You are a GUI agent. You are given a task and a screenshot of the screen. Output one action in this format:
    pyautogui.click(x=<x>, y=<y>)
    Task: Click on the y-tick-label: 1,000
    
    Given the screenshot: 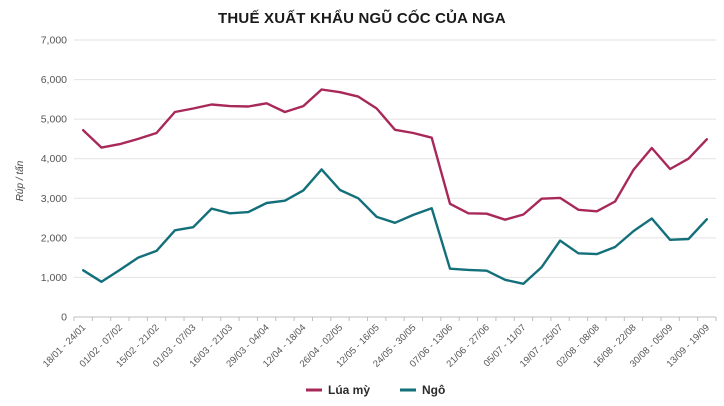 What is the action you would take?
    pyautogui.click(x=54, y=278)
    